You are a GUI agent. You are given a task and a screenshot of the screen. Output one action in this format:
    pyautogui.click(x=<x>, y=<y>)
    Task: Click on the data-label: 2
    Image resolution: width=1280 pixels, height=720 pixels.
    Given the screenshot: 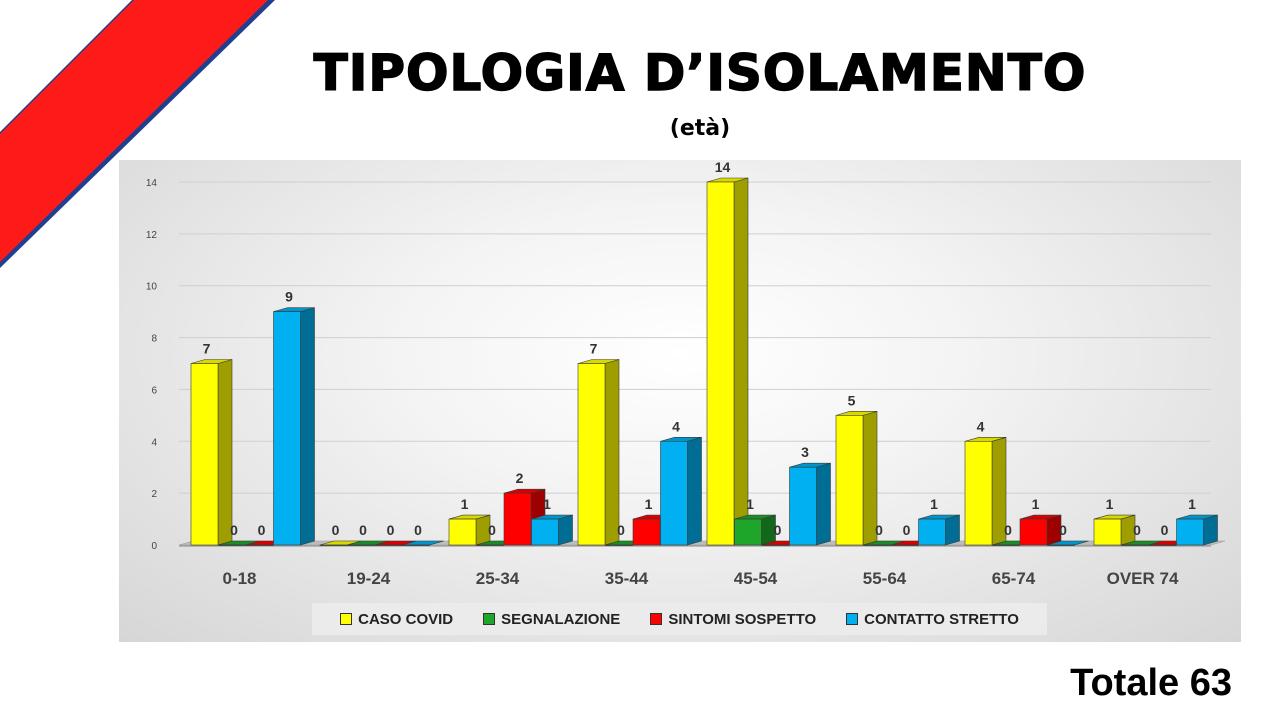 What is the action you would take?
    pyautogui.click(x=520, y=478)
    